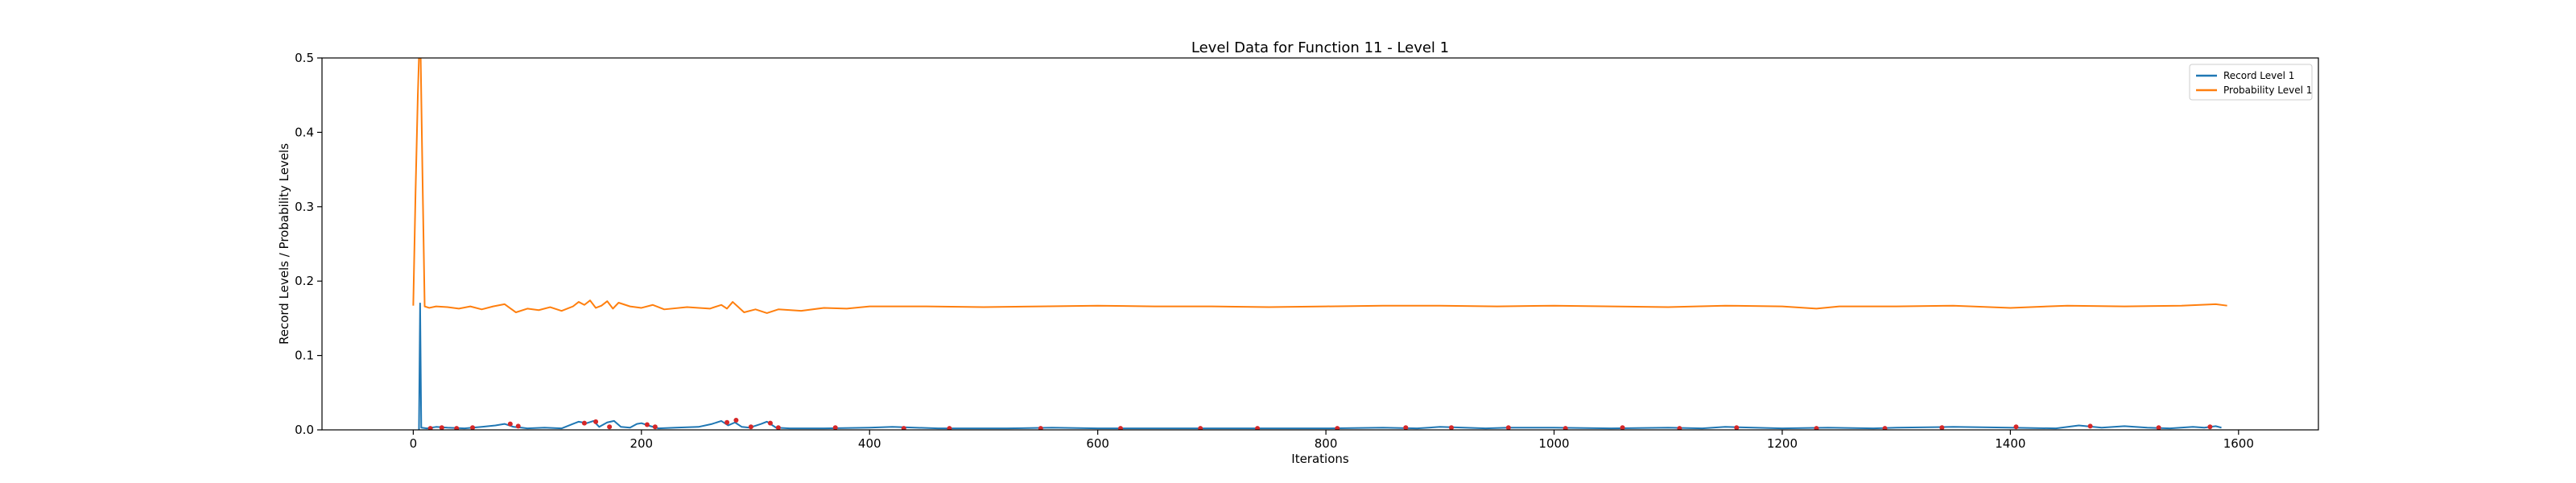  What do you see at coordinates (308, 244) in the screenshot?
I see `y-axis: 0.0 0.1 0.2 0.3 0.4 0.5` at bounding box center [308, 244].